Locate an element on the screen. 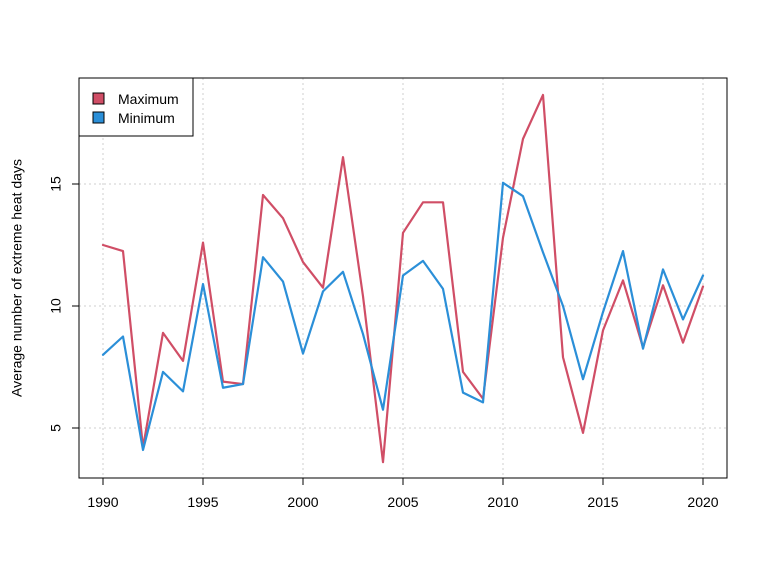 This screenshot has height=576, width=768. legend-swatch-maximum is located at coordinates (98, 98).